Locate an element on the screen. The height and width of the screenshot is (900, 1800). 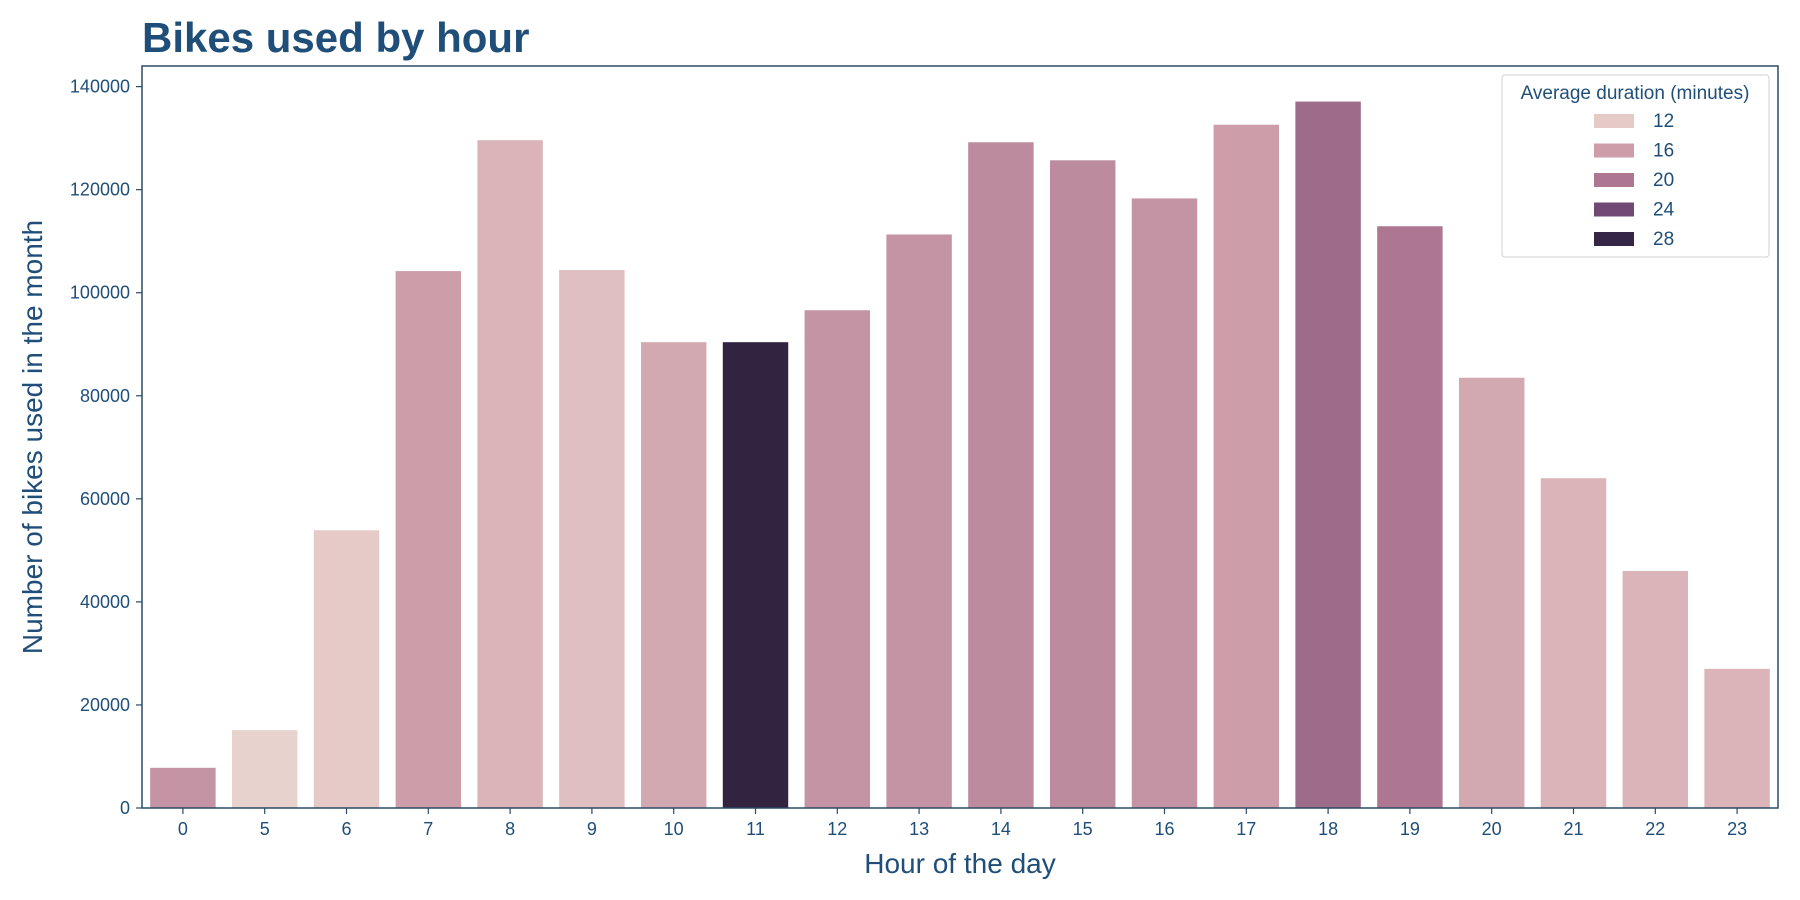
y-tick-label: 40000 is located at coordinates (105, 602).